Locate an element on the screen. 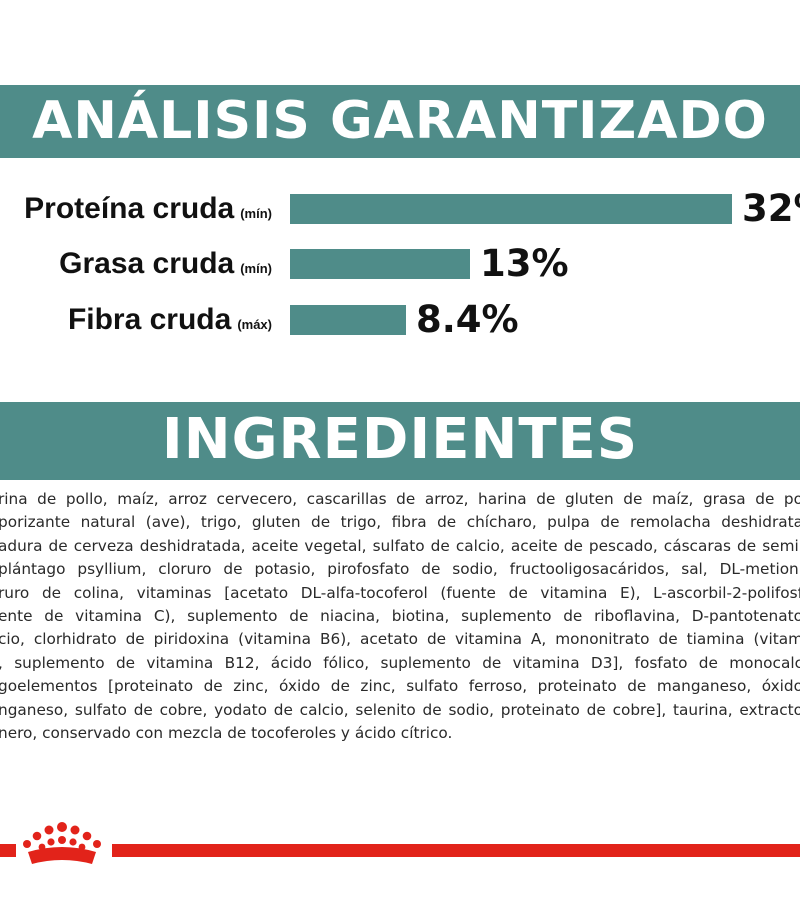 The height and width of the screenshot is (900, 800). fiber-label: Fibra cruda is located at coordinates (149, 319).